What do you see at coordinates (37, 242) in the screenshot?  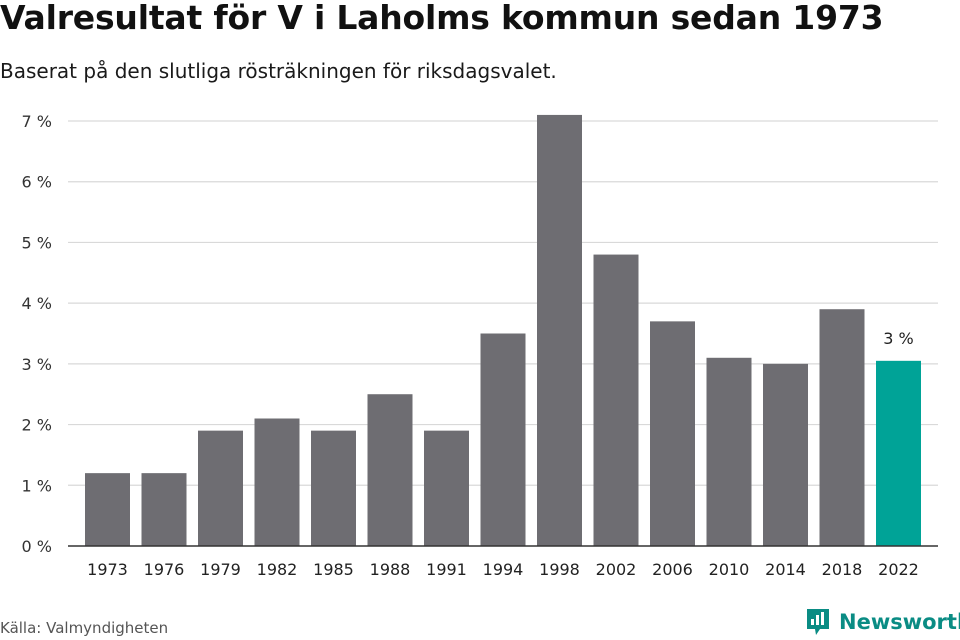 I see `y-tick-label: 5 %` at bounding box center [37, 242].